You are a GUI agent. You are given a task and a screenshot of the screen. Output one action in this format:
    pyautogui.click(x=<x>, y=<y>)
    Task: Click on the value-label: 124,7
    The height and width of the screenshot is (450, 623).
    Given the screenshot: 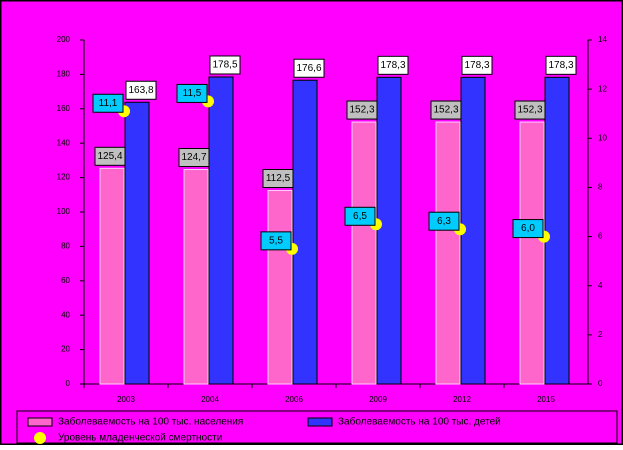 What is the action you would take?
    pyautogui.click(x=193, y=157)
    